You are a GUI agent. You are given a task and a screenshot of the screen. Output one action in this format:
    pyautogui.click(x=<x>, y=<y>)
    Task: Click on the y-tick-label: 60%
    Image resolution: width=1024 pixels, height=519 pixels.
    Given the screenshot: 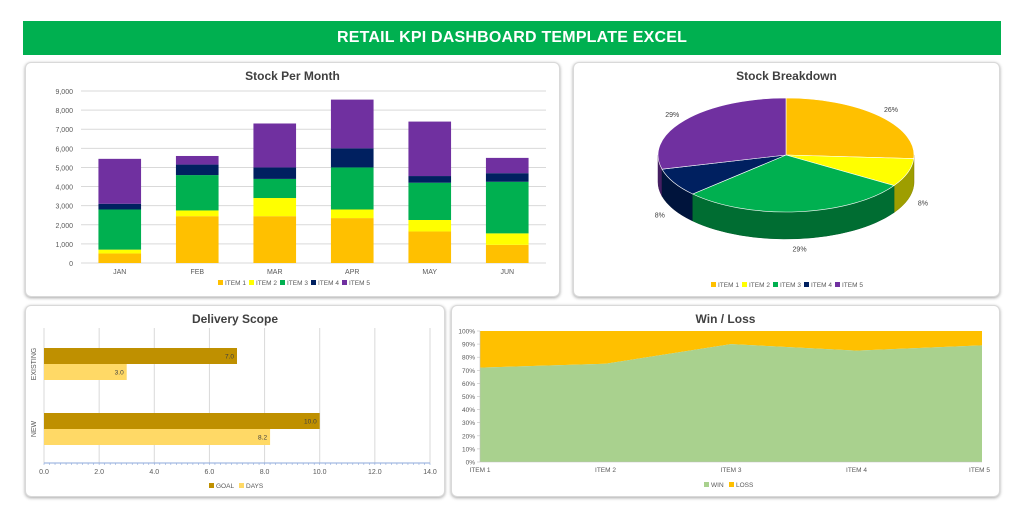 What is the action you would take?
    pyautogui.click(x=468, y=384)
    